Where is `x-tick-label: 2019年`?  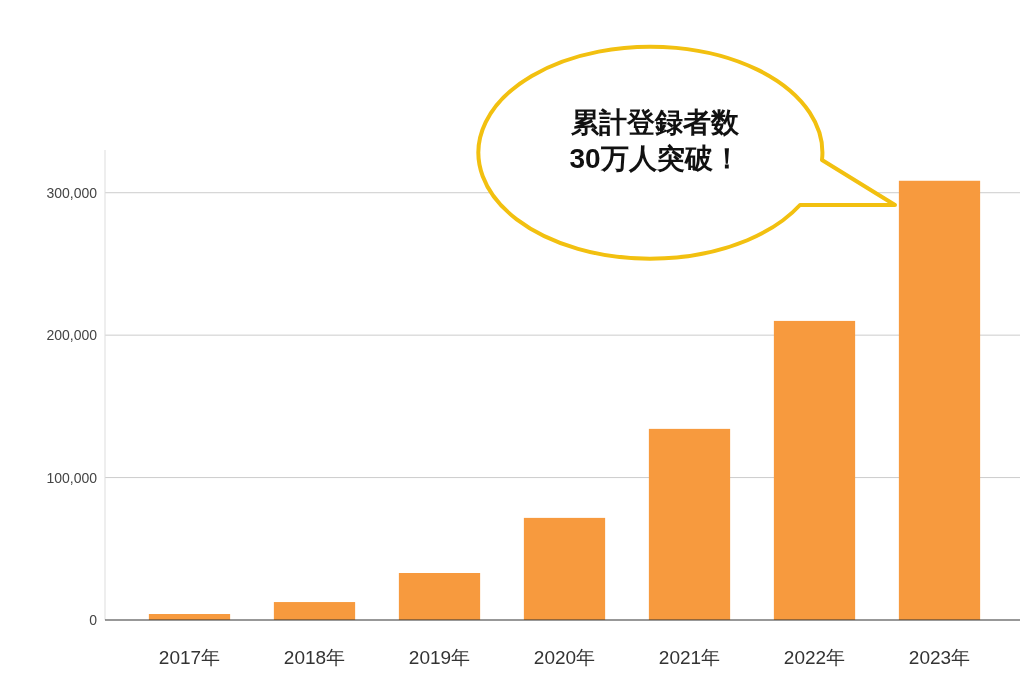
x-tick-label: 2019年 is located at coordinates (439, 657).